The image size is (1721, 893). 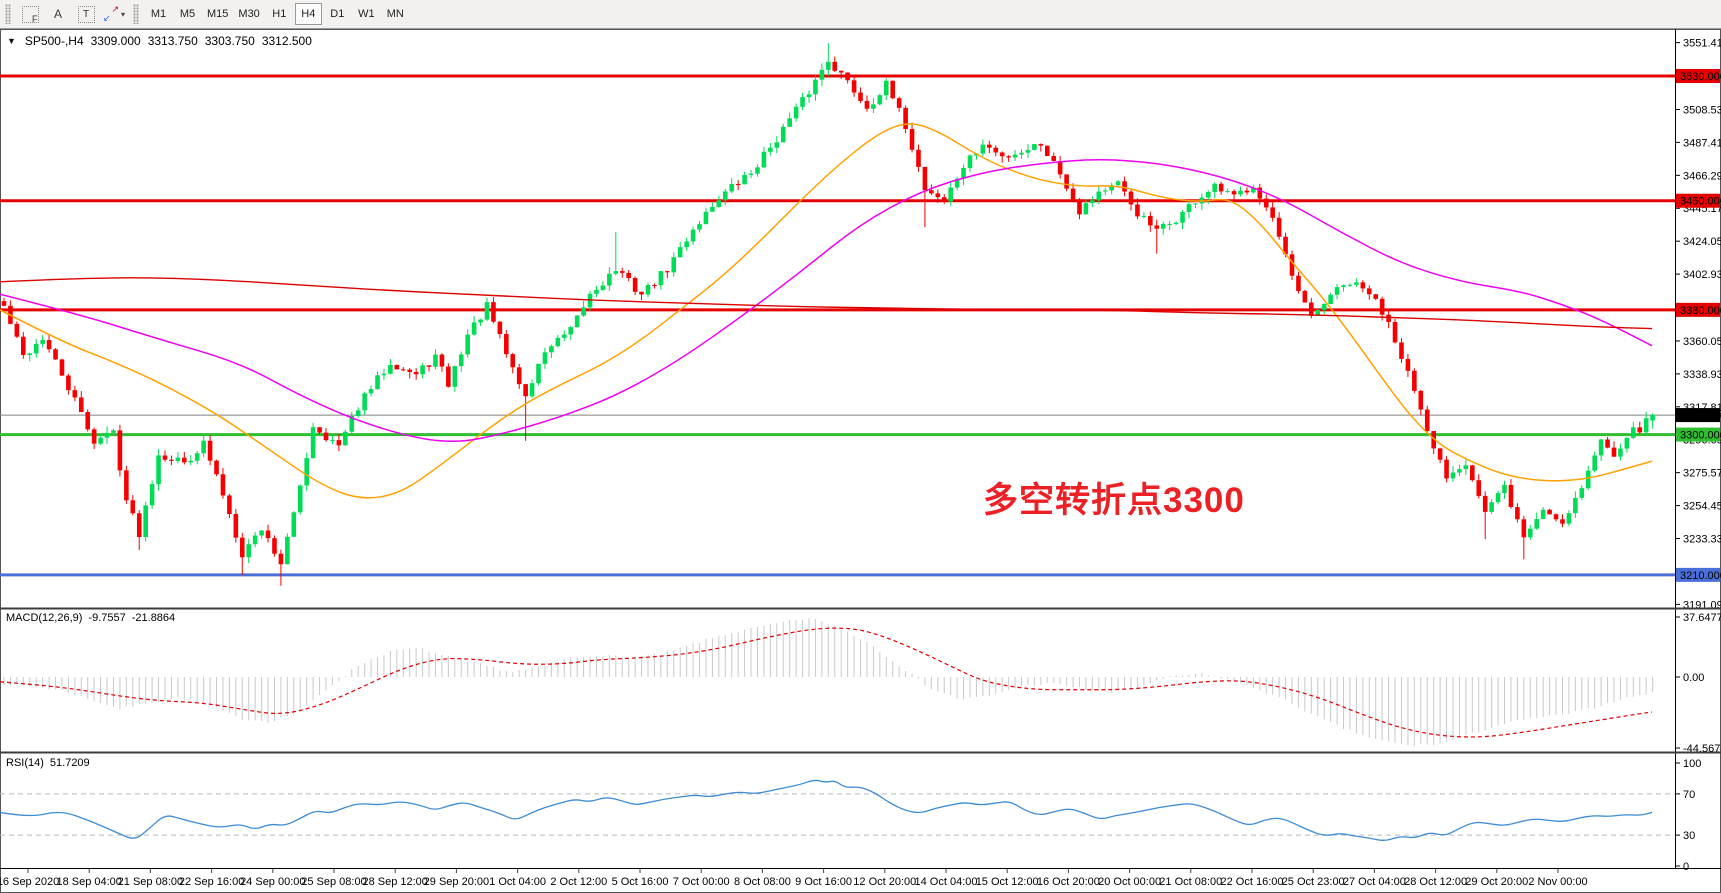 I want to click on svg-text: 3191.090, so click(x=1702, y=605).